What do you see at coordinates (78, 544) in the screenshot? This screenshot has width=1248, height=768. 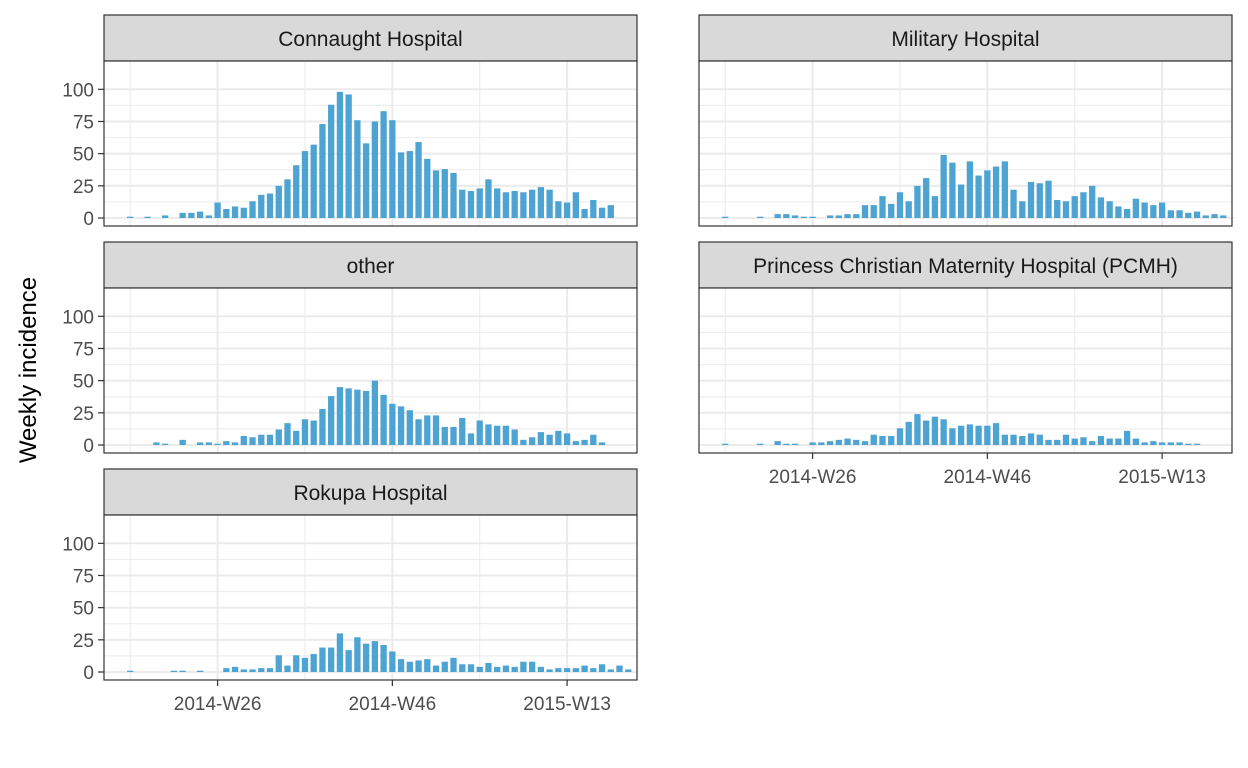 I see `y-tick-label: 100` at bounding box center [78, 544].